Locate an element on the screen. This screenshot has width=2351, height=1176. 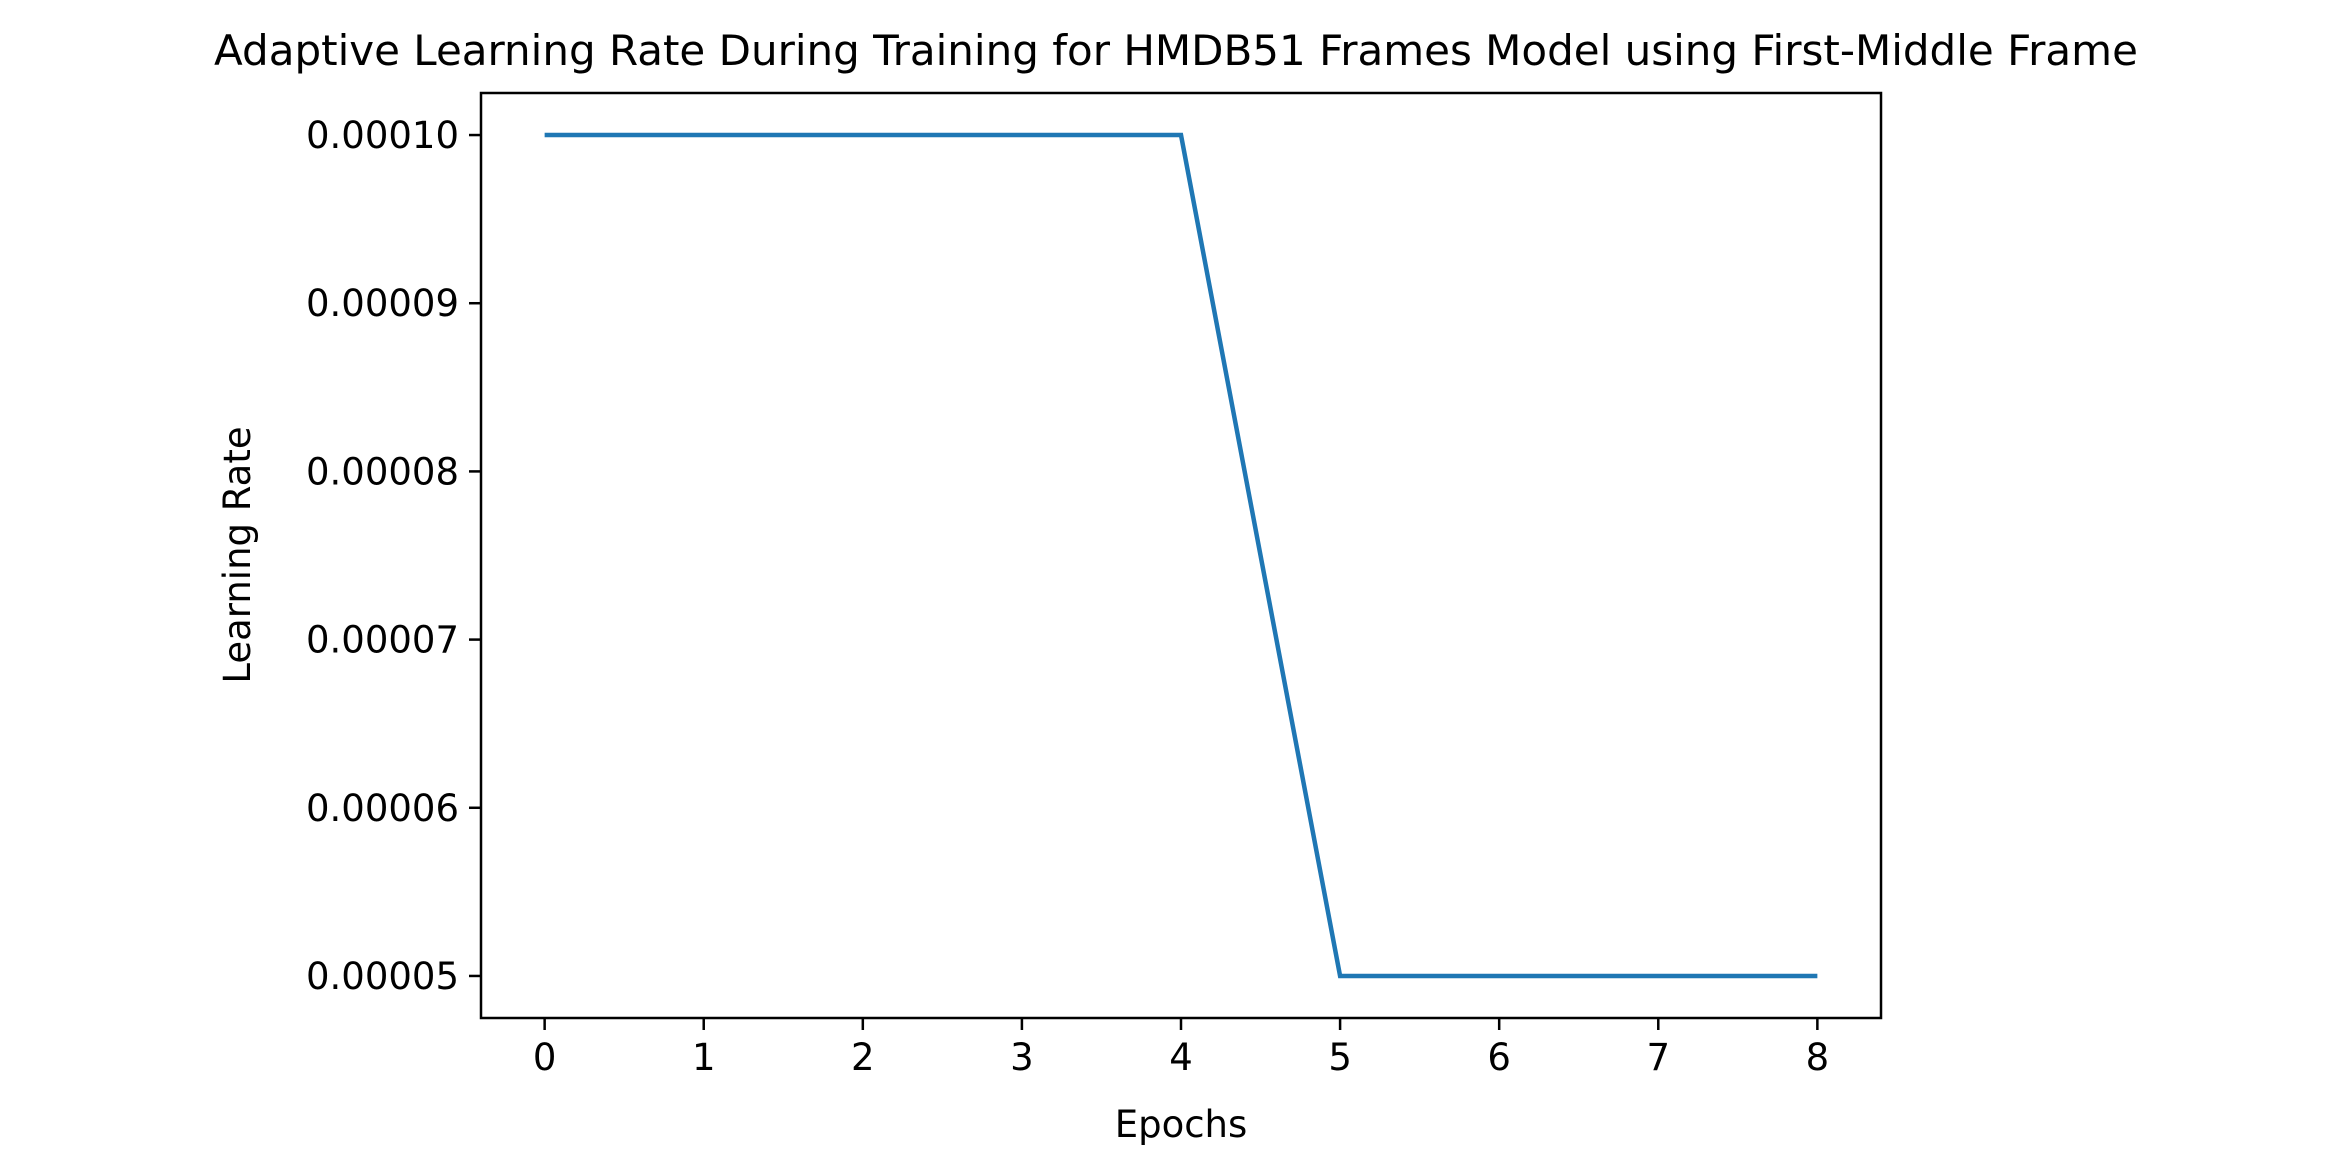
x-tick-label: 6 is located at coordinates (1499, 1057).